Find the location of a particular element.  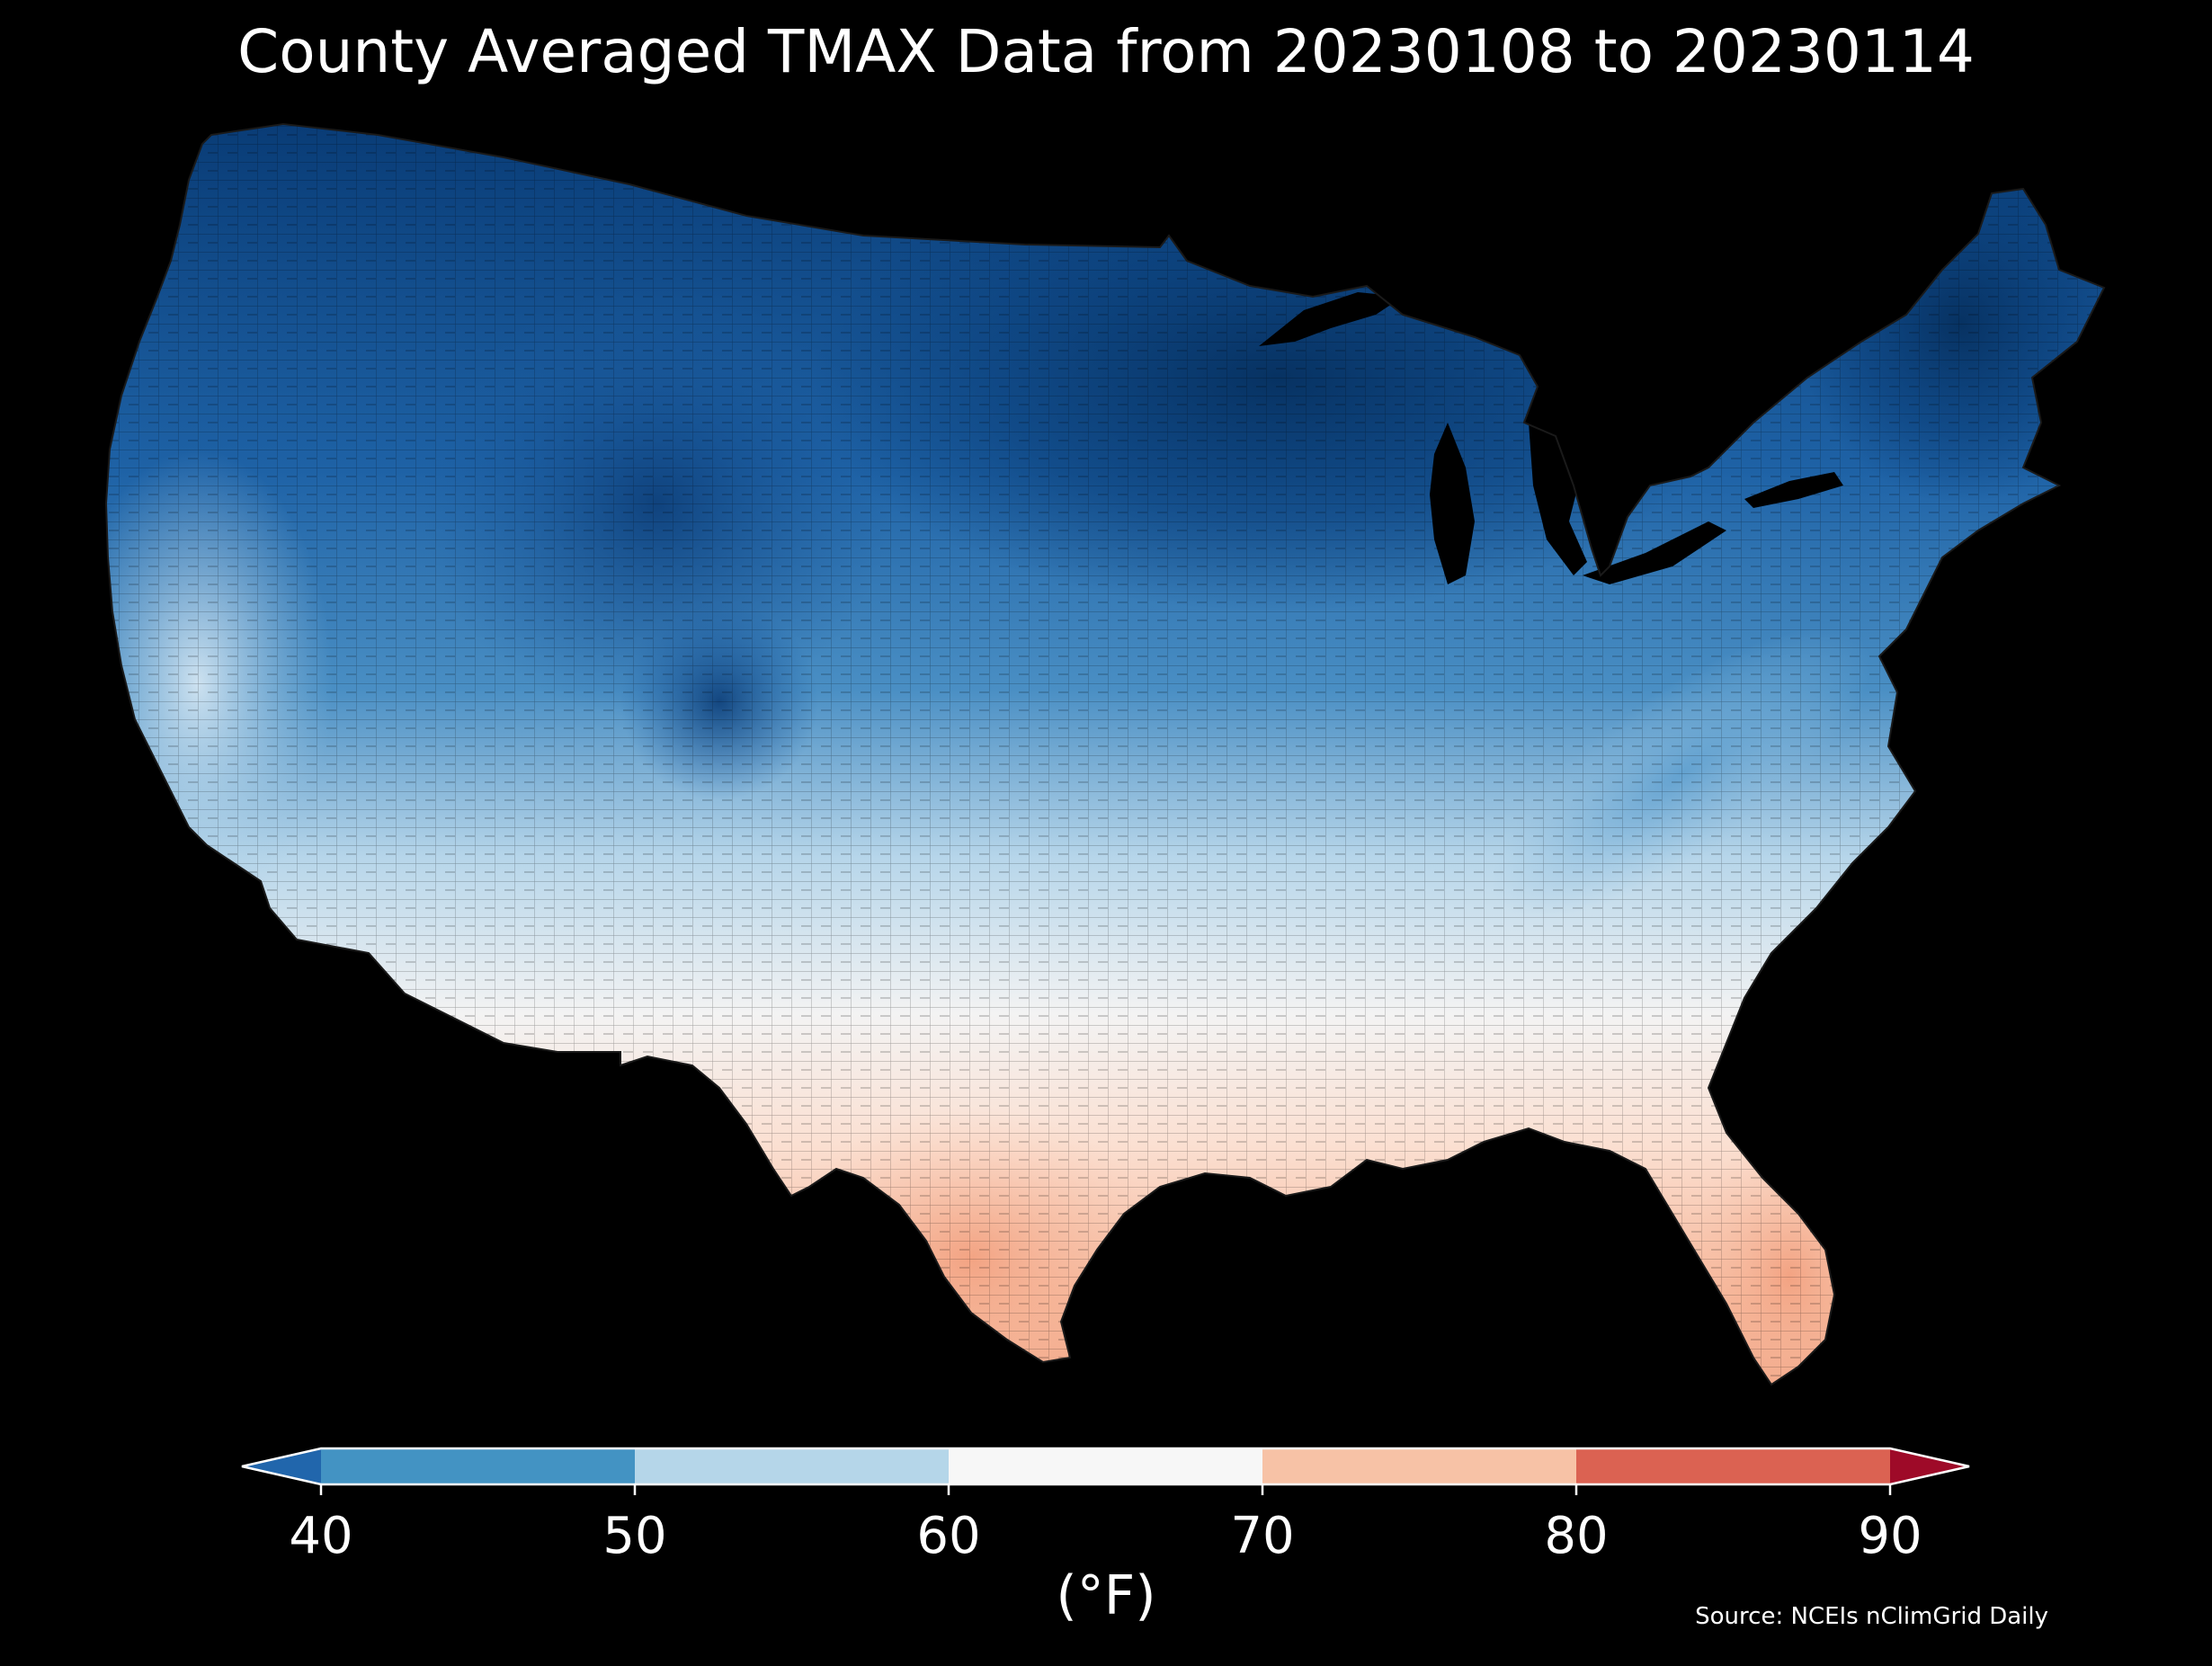

colorbar-bins is located at coordinates (1105, 1466).